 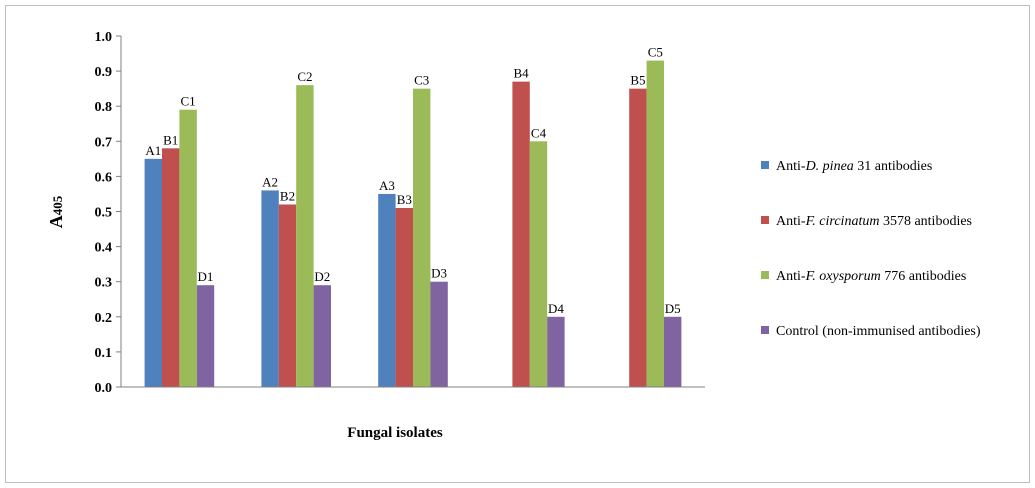 I want to click on y-tick-label: 0.4, so click(x=104, y=248).